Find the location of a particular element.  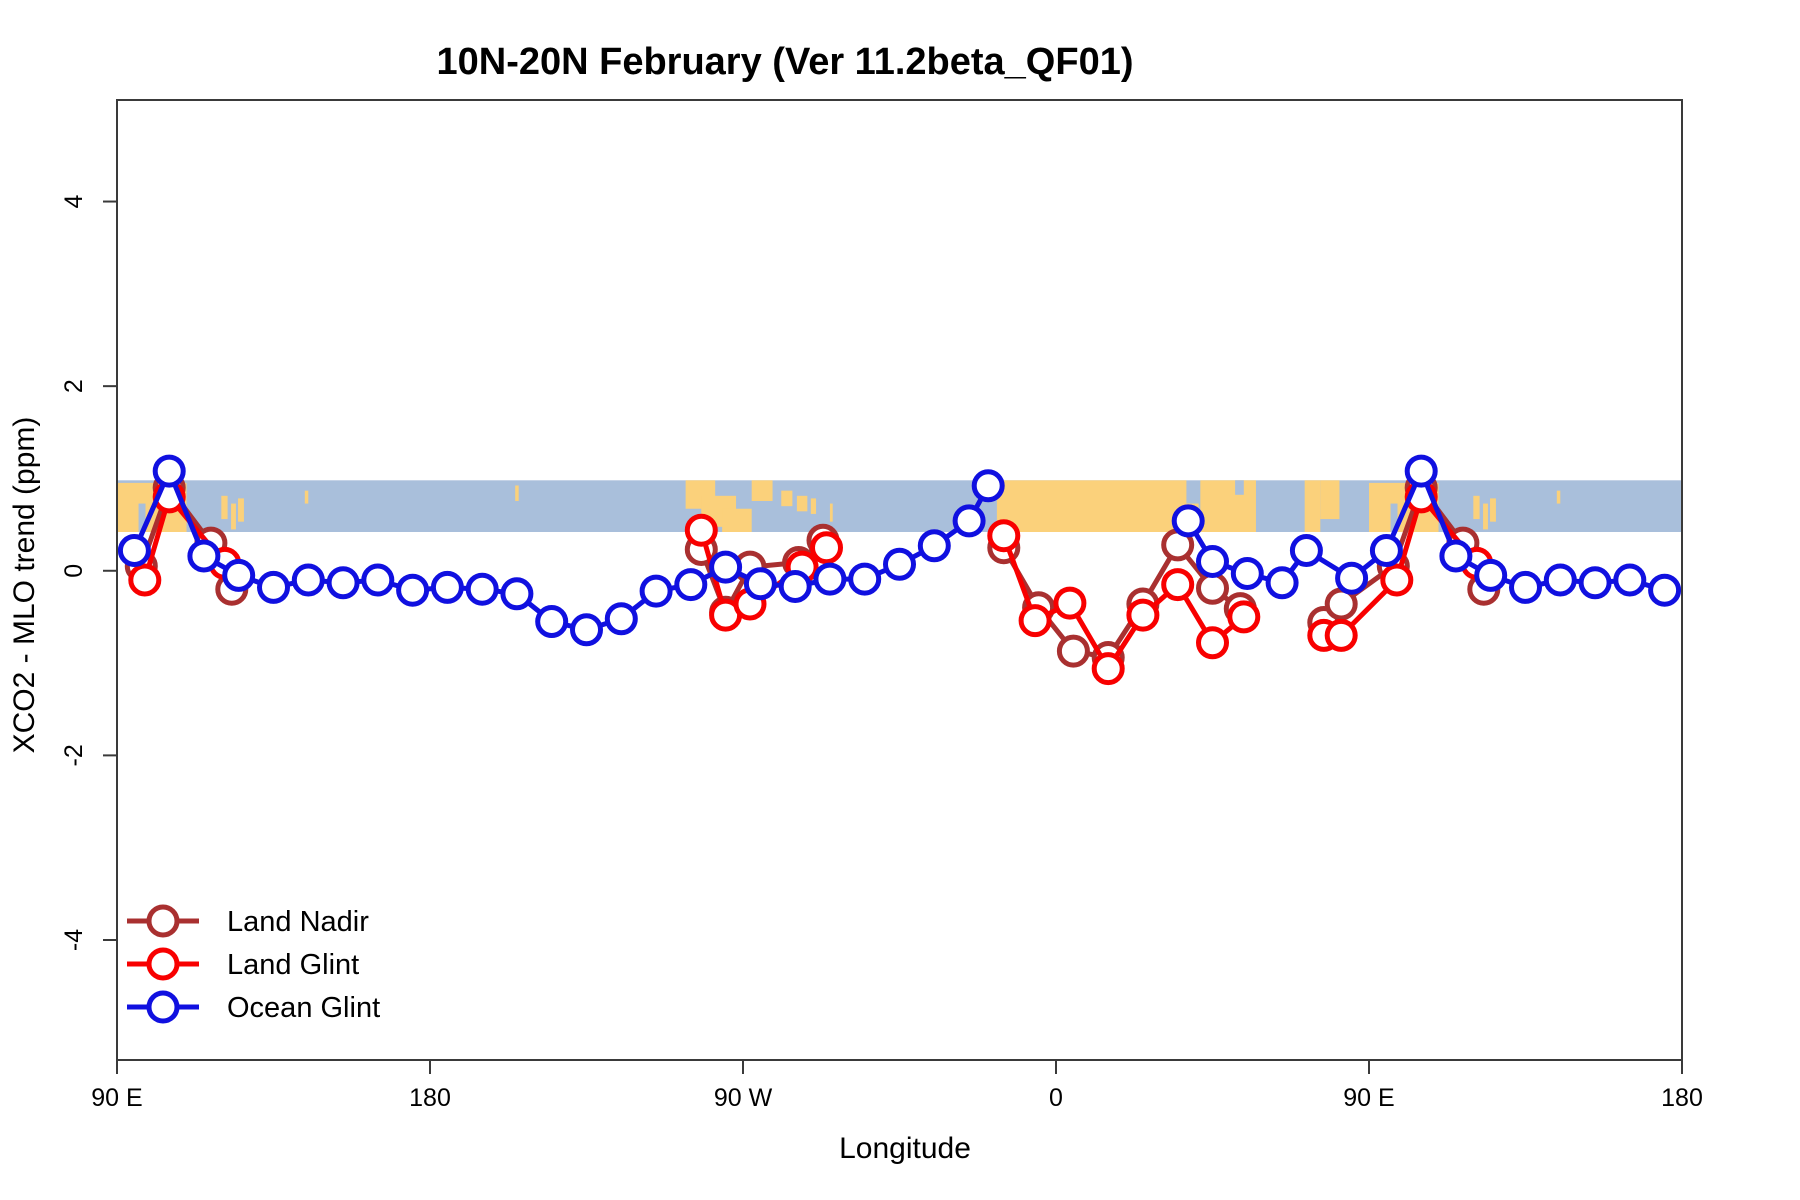

chart-title: 10N-20N February (Ver 11.2beta_QF01) is located at coordinates (784, 62).